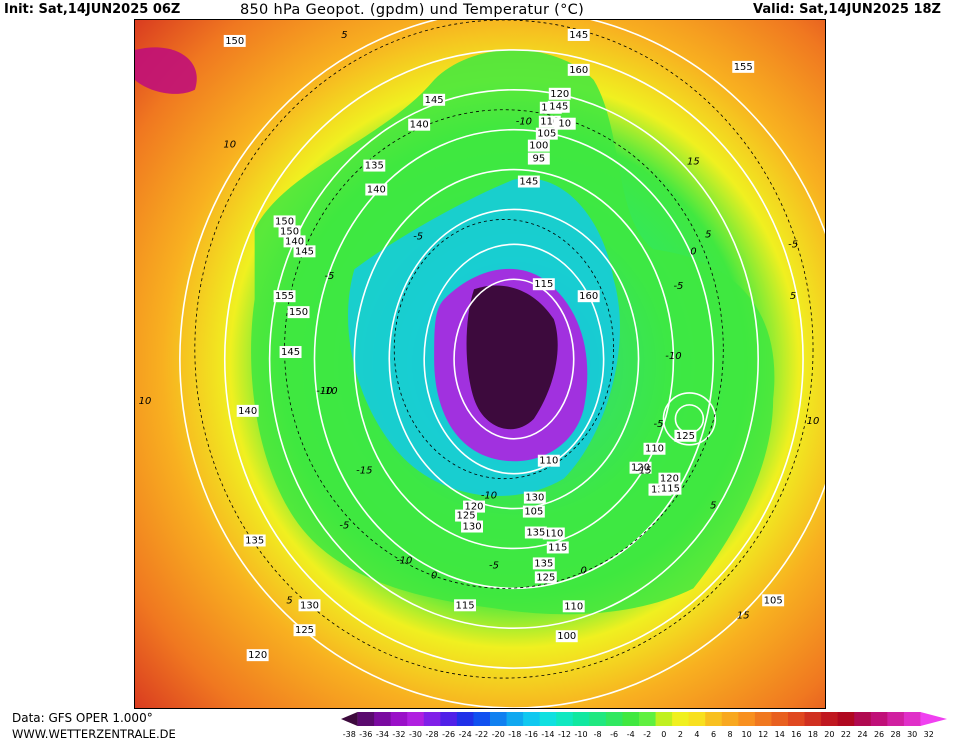  What do you see at coordinates (730, 734) in the screenshot?
I see `colorbar-tick-label: 8` at bounding box center [730, 734].